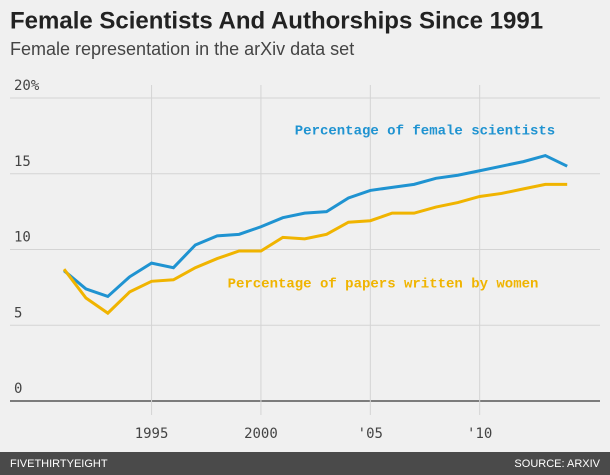  I want to click on source: SOURCE: ARXIV, so click(557, 464).